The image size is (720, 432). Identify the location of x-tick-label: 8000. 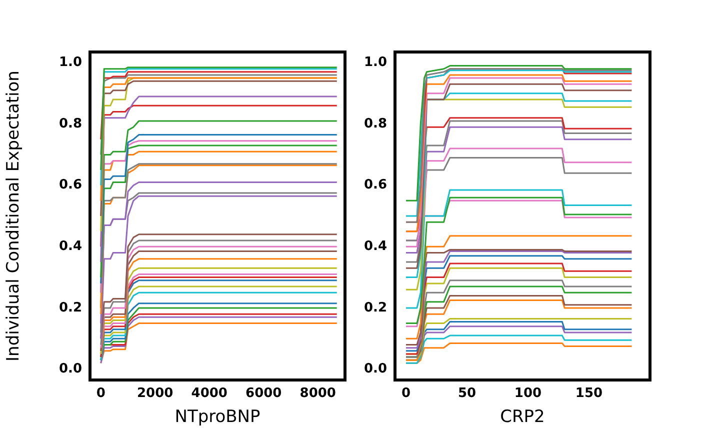
(318, 394).